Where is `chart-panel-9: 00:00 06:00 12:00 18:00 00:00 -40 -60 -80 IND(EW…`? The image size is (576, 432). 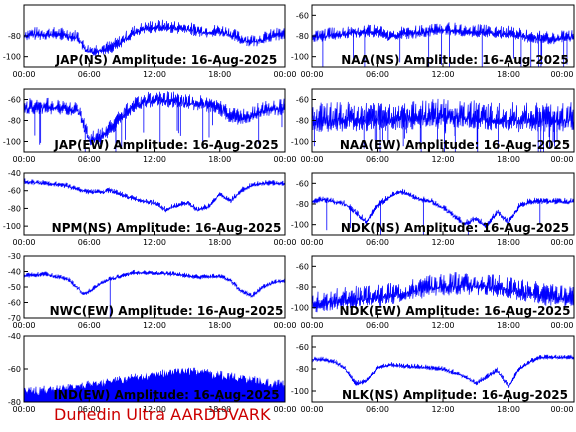
chart-panel-9: 00:00 06:00 12:00 18:00 00:00 -40 -60 -80 IND(EW… is located at coordinates (152, 373).